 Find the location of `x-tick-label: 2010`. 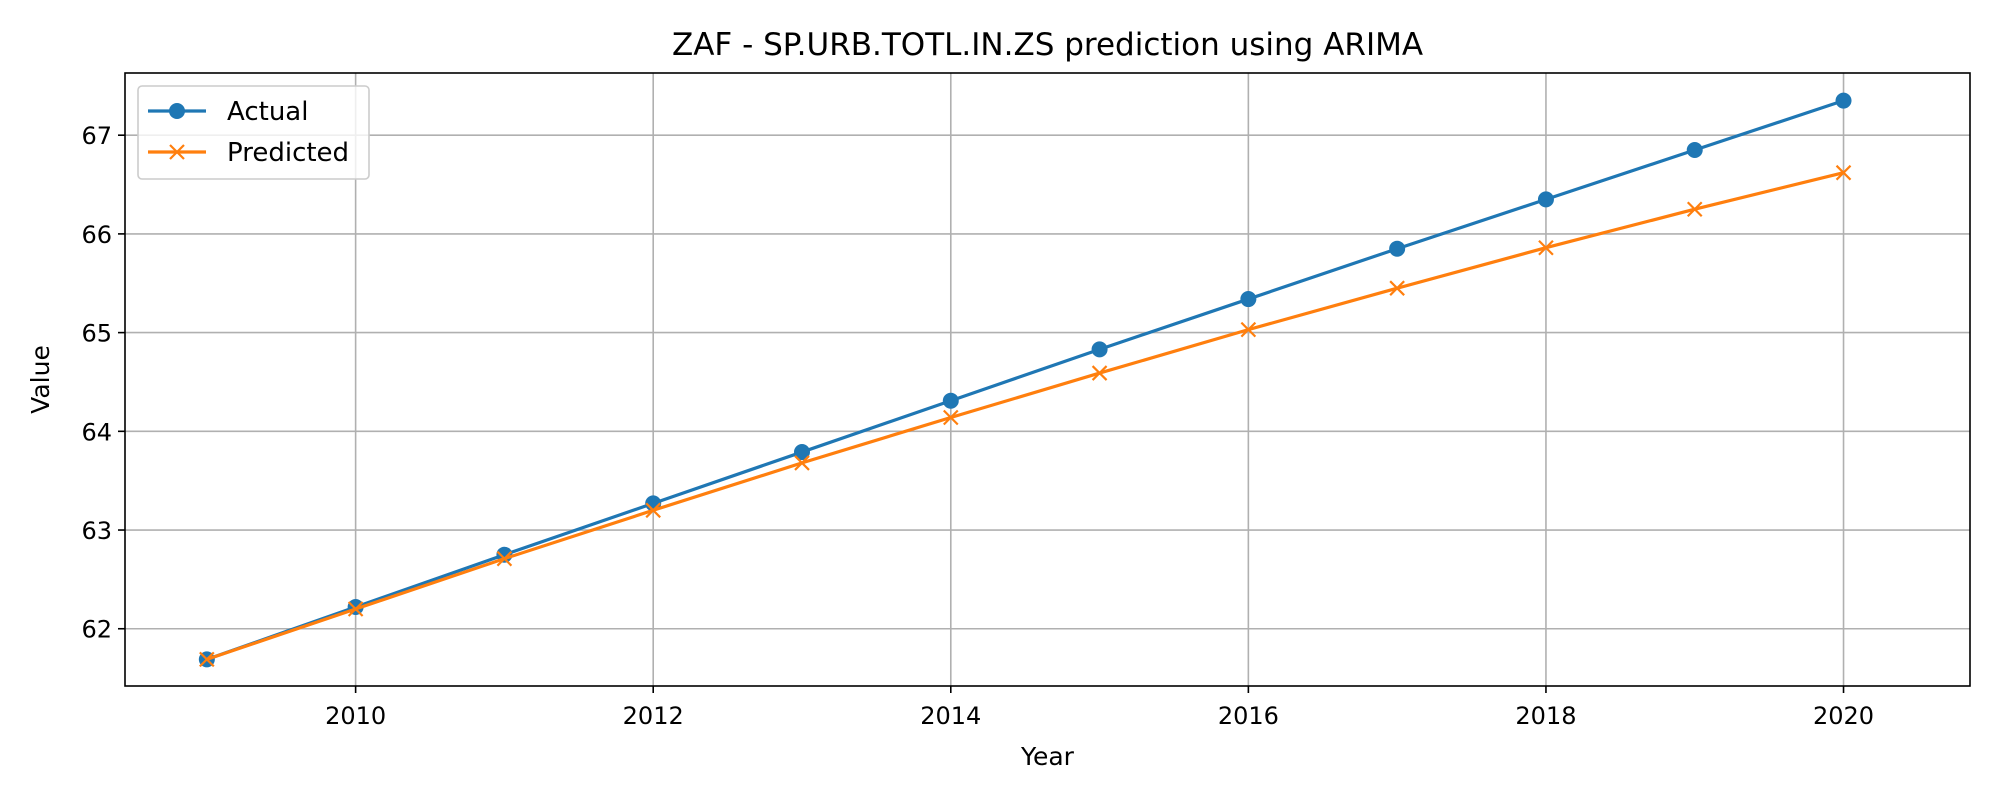

x-tick-label: 2010 is located at coordinates (355, 716).